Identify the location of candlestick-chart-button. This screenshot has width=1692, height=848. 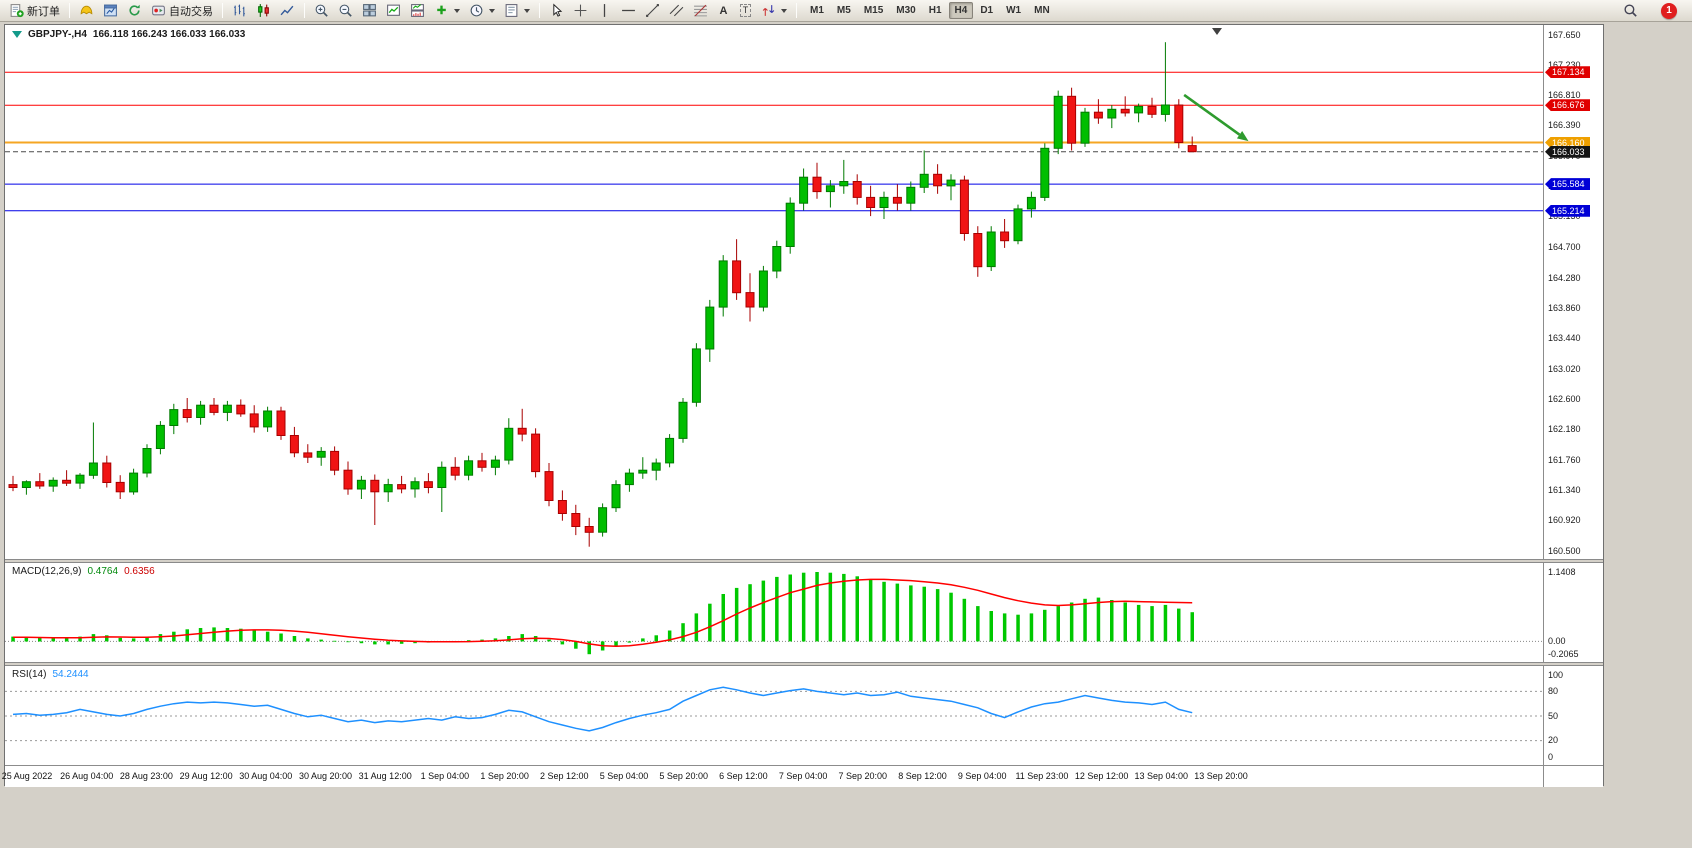
(263, 11).